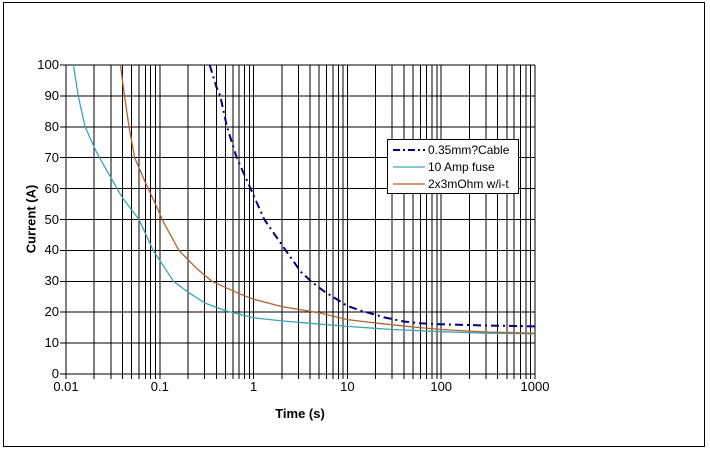  Describe the element at coordinates (51, 219) in the screenshot. I see `y-tick-label-50: 50` at that location.